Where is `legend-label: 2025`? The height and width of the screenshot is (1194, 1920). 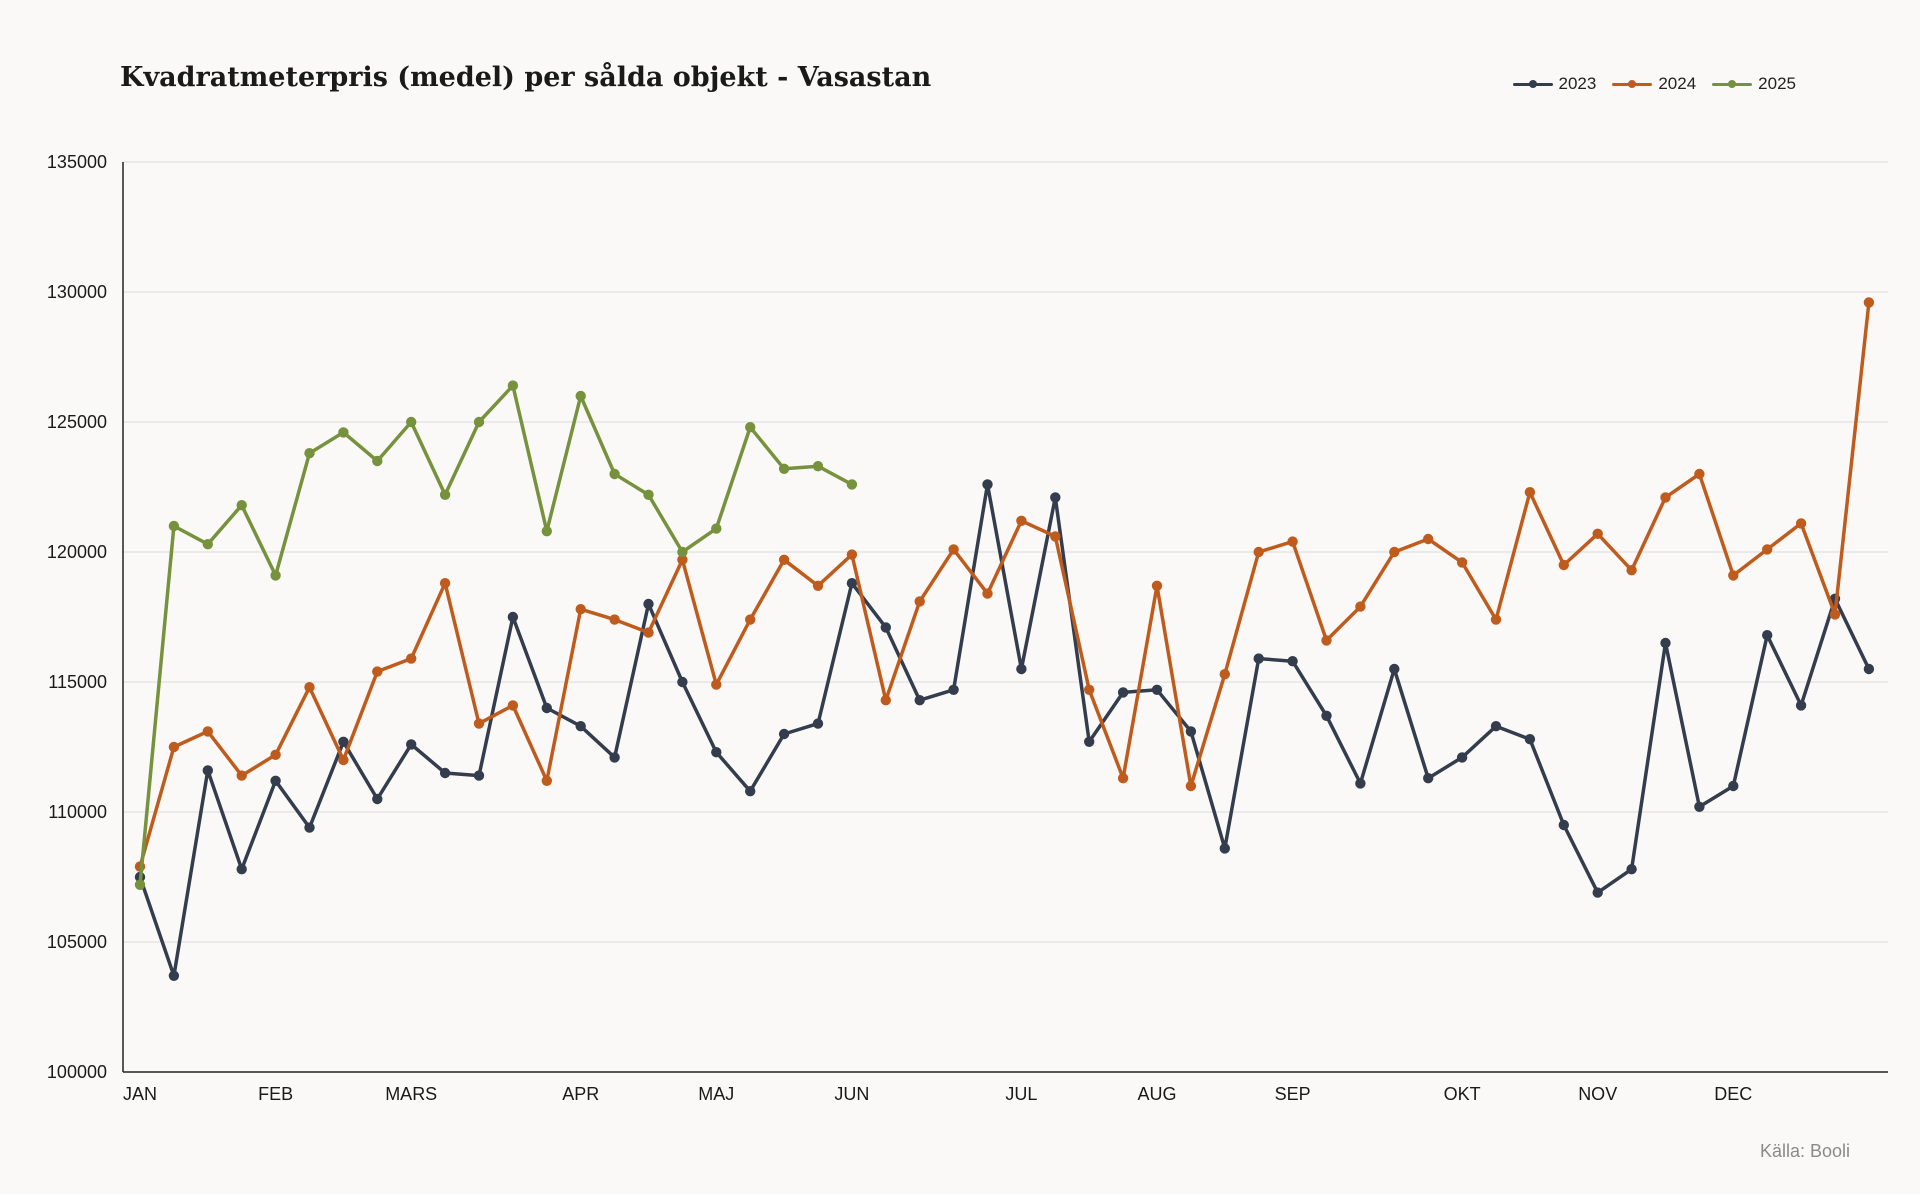
legend-label: 2025 is located at coordinates (1777, 83).